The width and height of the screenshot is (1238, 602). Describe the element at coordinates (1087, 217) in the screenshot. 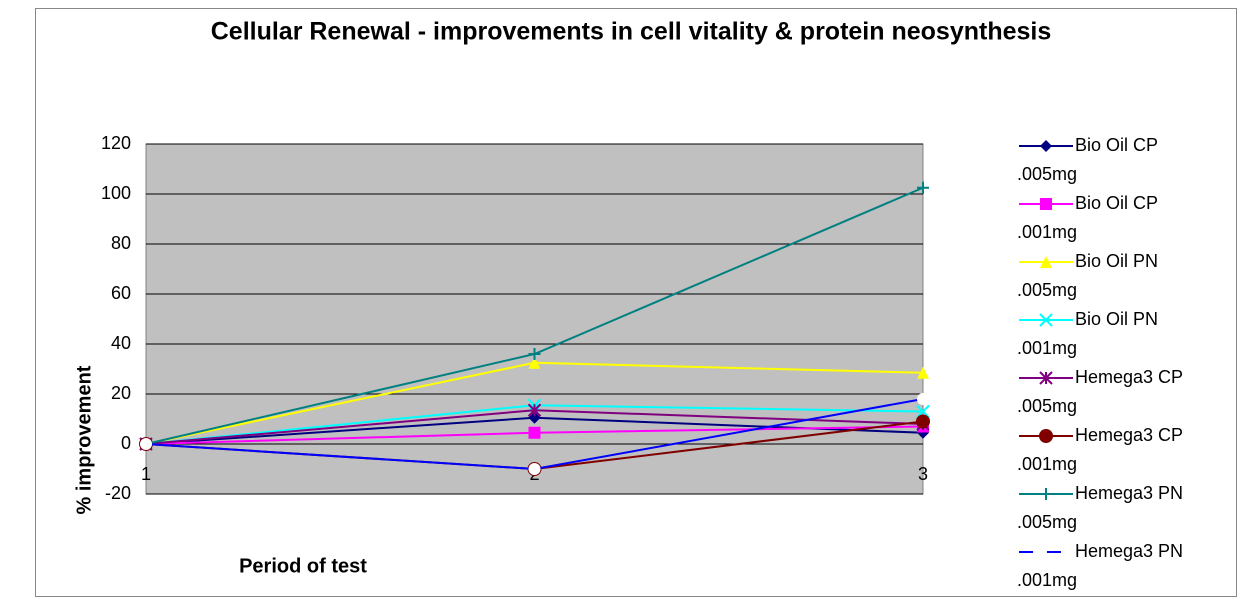

I see `legend-label: Bio Oil CP .001mg` at that location.